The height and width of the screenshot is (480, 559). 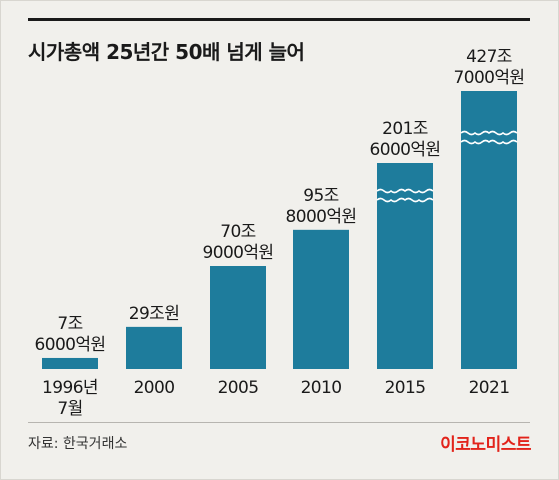 What do you see at coordinates (320, 196) in the screenshot?
I see `data-label: 95조` at bounding box center [320, 196].